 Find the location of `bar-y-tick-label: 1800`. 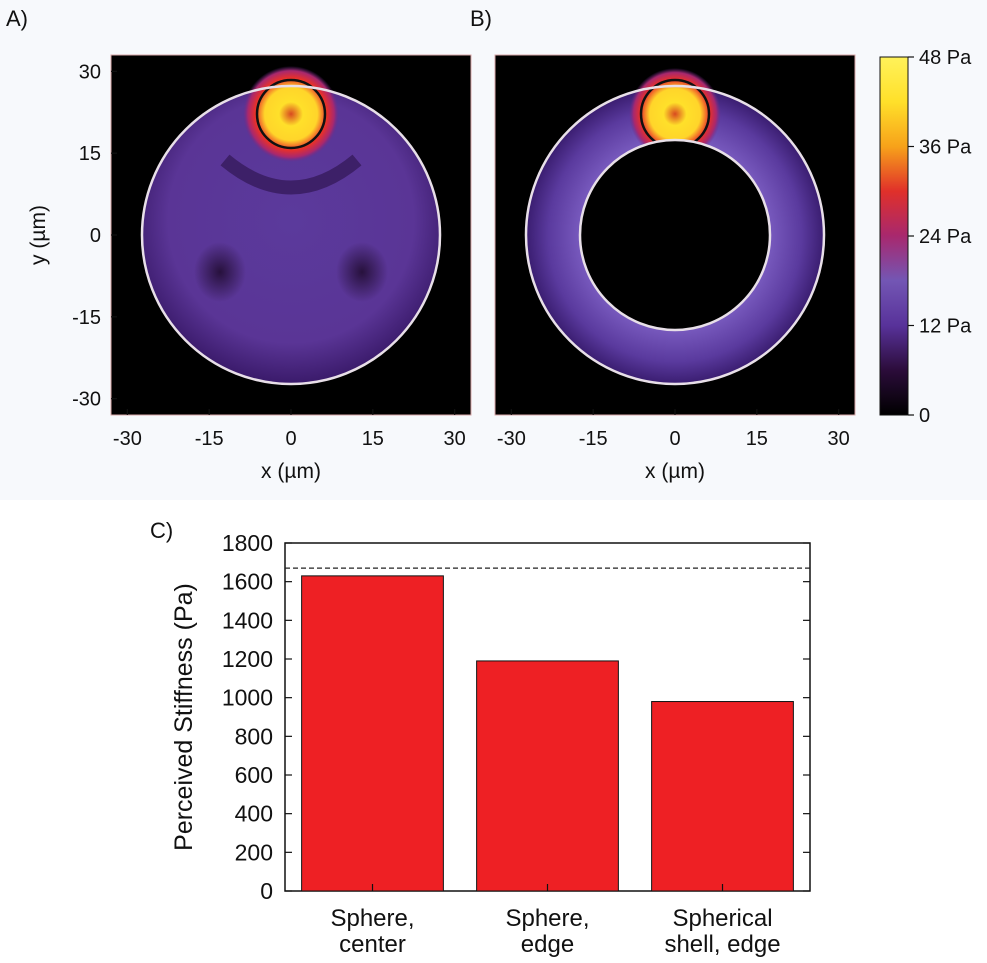

bar-y-tick-label: 1800 is located at coordinates (247, 543).